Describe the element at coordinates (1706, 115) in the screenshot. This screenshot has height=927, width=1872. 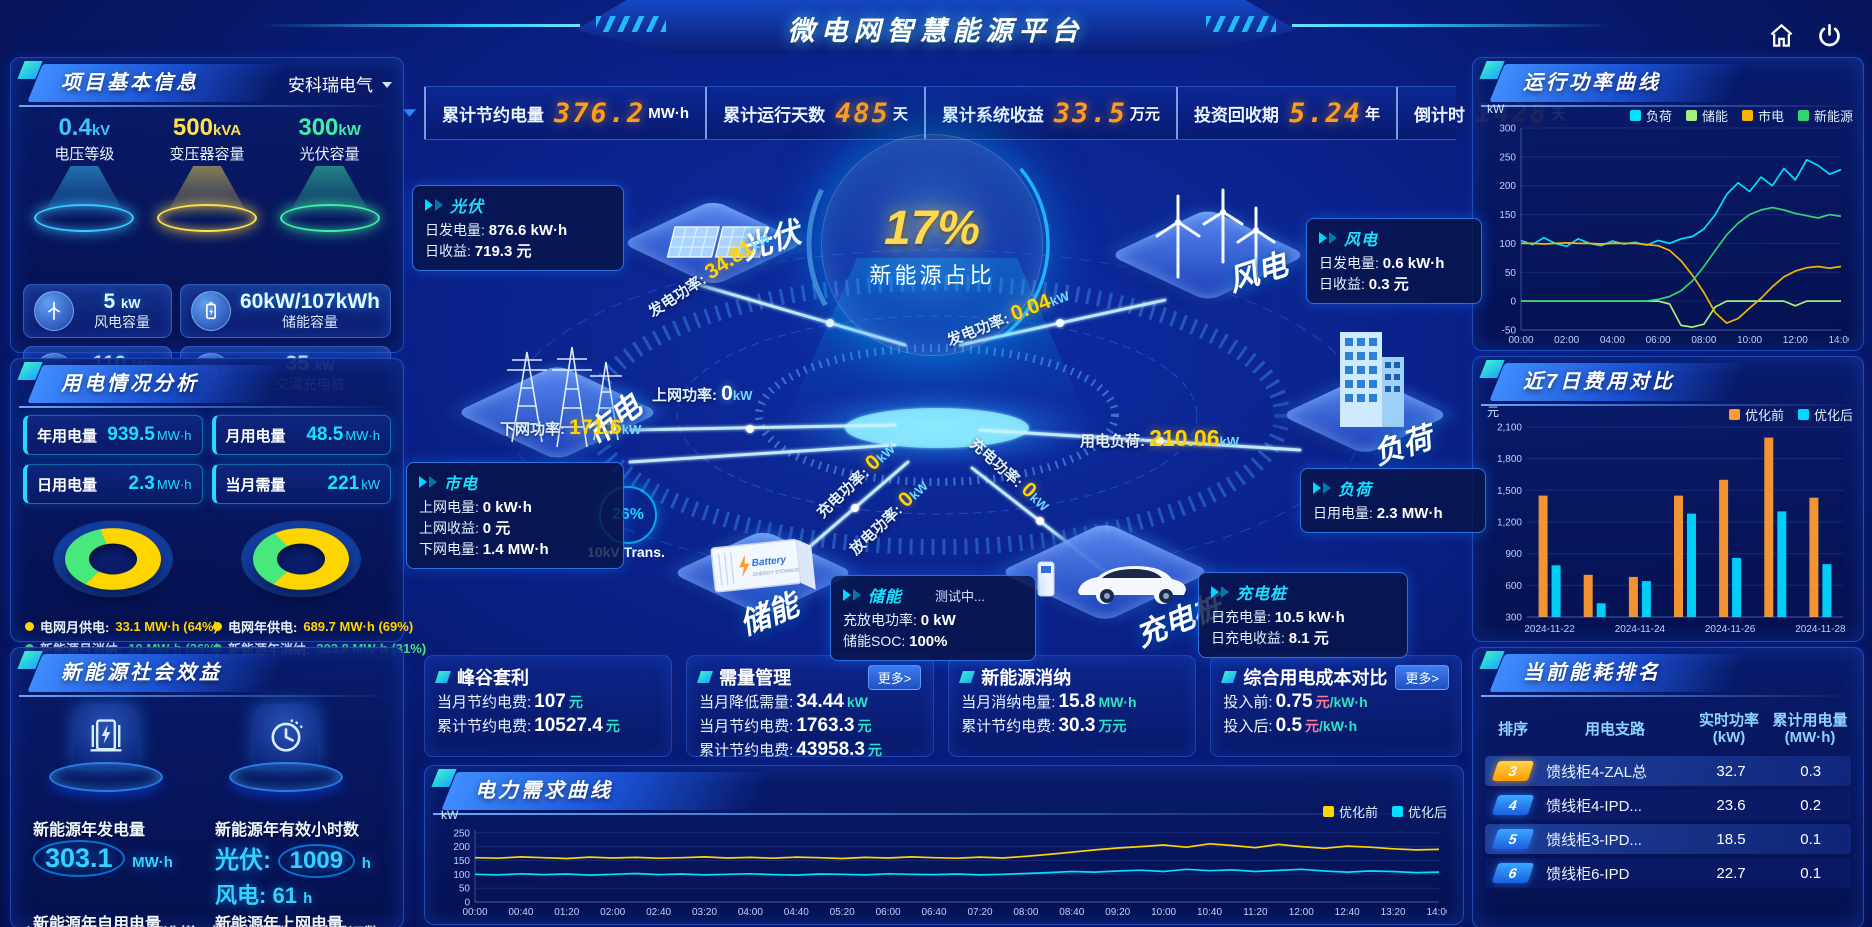
I see `chart-legend-item: 储能` at that location.